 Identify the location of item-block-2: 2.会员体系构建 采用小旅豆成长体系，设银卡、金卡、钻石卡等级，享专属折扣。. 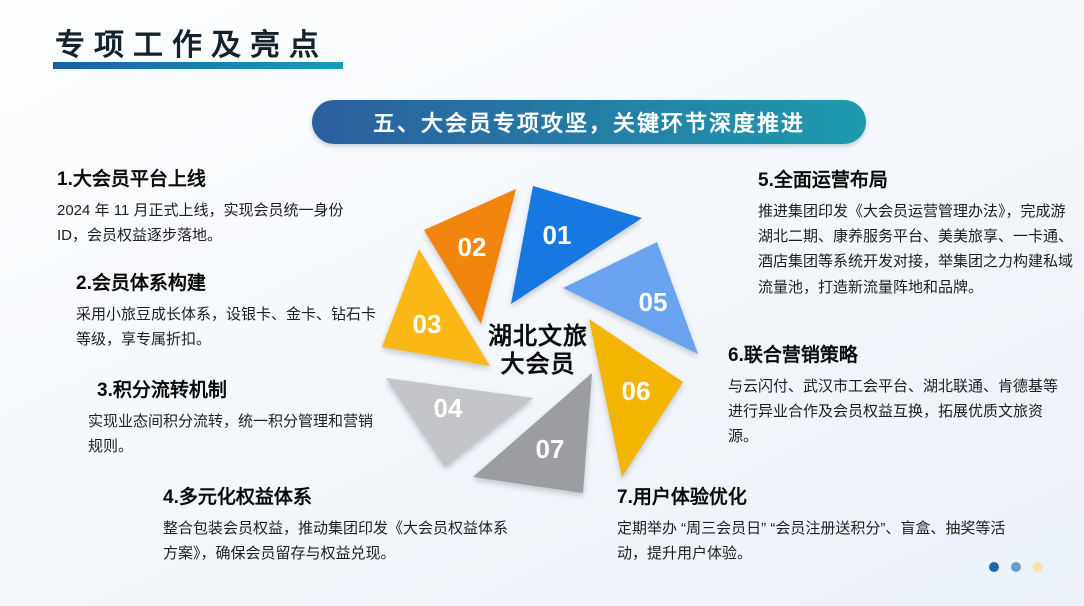
(227, 310).